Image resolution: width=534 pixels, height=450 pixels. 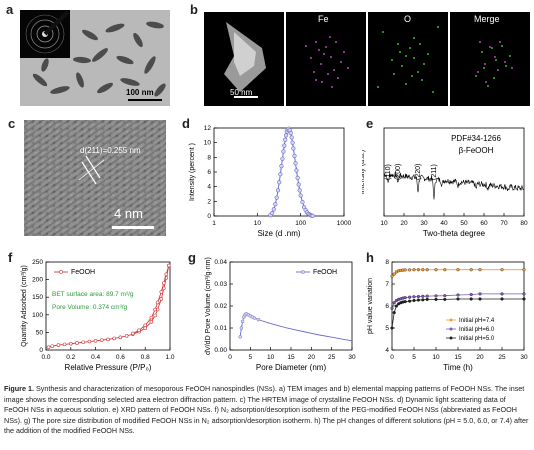 What do you see at coordinates (45, 357) in the screenshot?
I see `x-tick-label: 0.0` at bounding box center [45, 357].